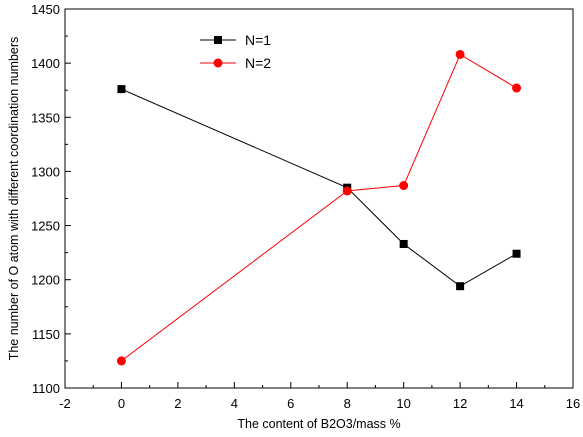 This screenshot has height=437, width=583. Describe the element at coordinates (45, 280) in the screenshot. I see `y-tick-label: 1200` at that location.